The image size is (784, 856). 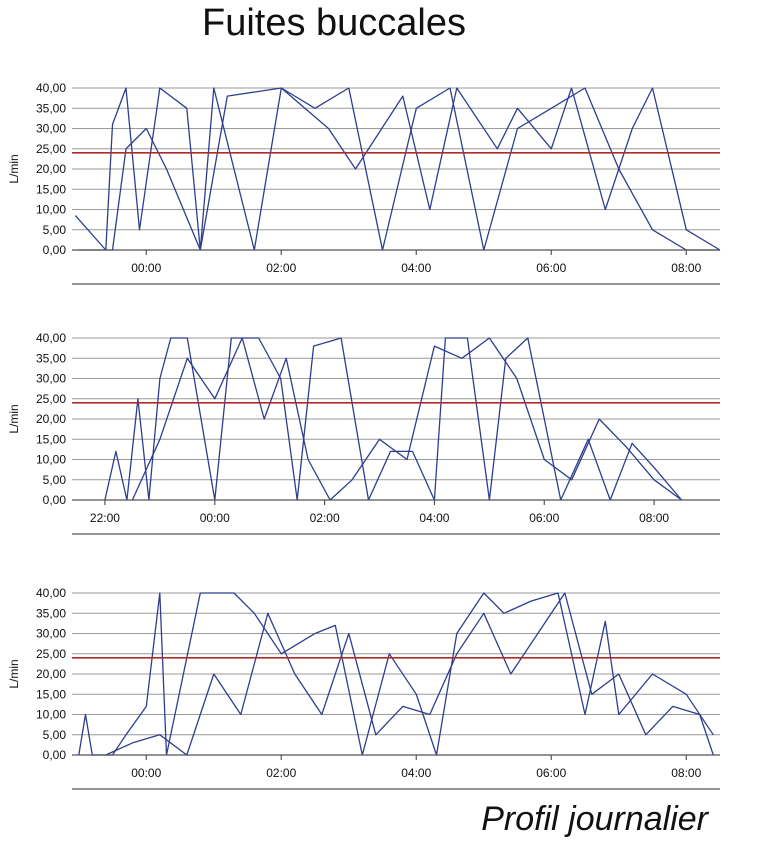 What do you see at coordinates (105, 518) in the screenshot?
I see `x-tick-label: 22:00` at bounding box center [105, 518].